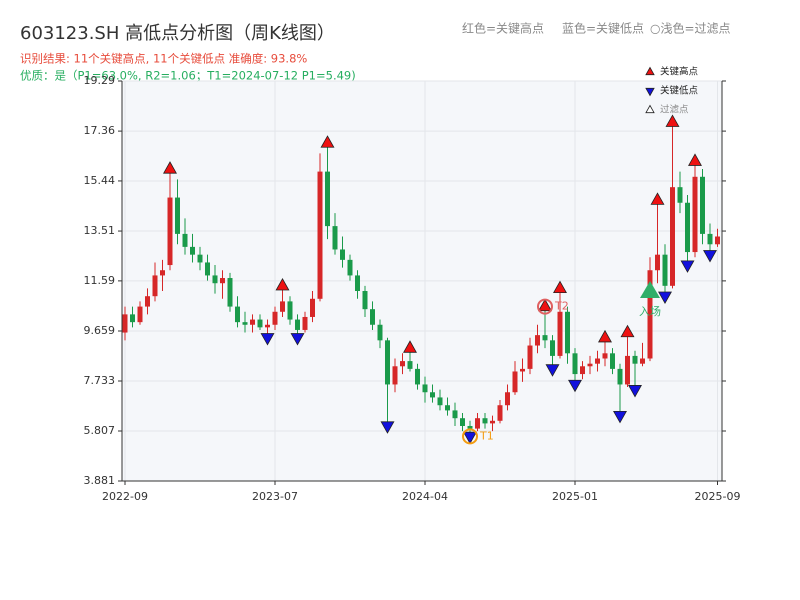 The width and height of the screenshot is (800, 600). What do you see at coordinates (575, 496) in the screenshot?
I see `x-tick-label: 2025-01` at bounding box center [575, 496].